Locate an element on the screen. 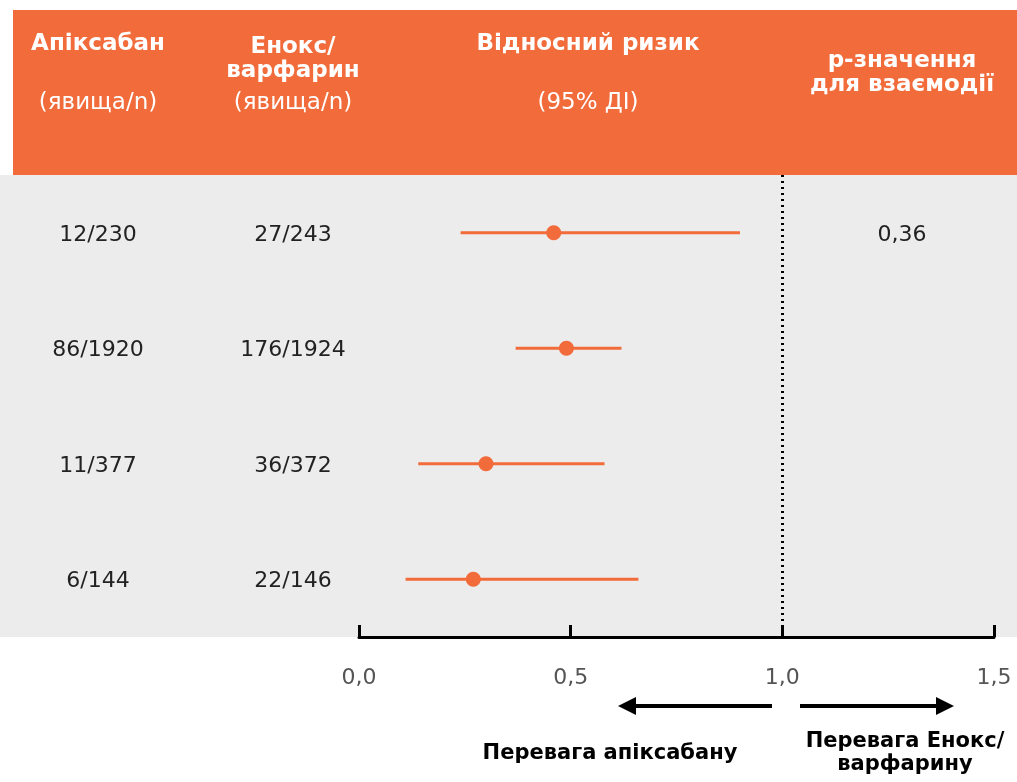 This screenshot has height=782, width=1017. text: Відносний ризик is located at coordinates (588, 42).